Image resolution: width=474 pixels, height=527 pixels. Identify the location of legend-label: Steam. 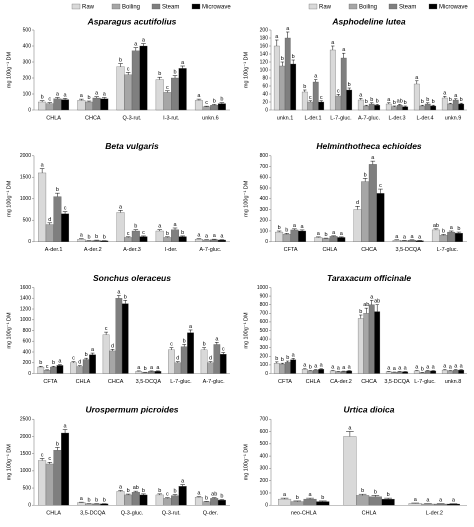
(407, 8).